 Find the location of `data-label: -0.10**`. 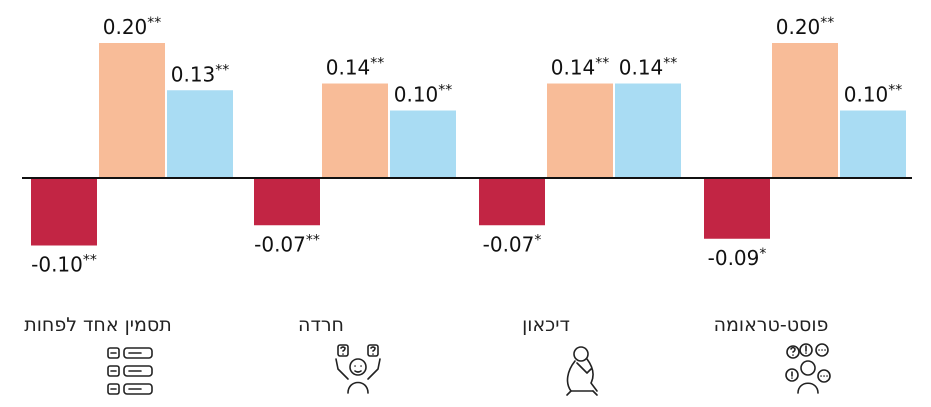

data-label: -0.10** is located at coordinates (64, 265).